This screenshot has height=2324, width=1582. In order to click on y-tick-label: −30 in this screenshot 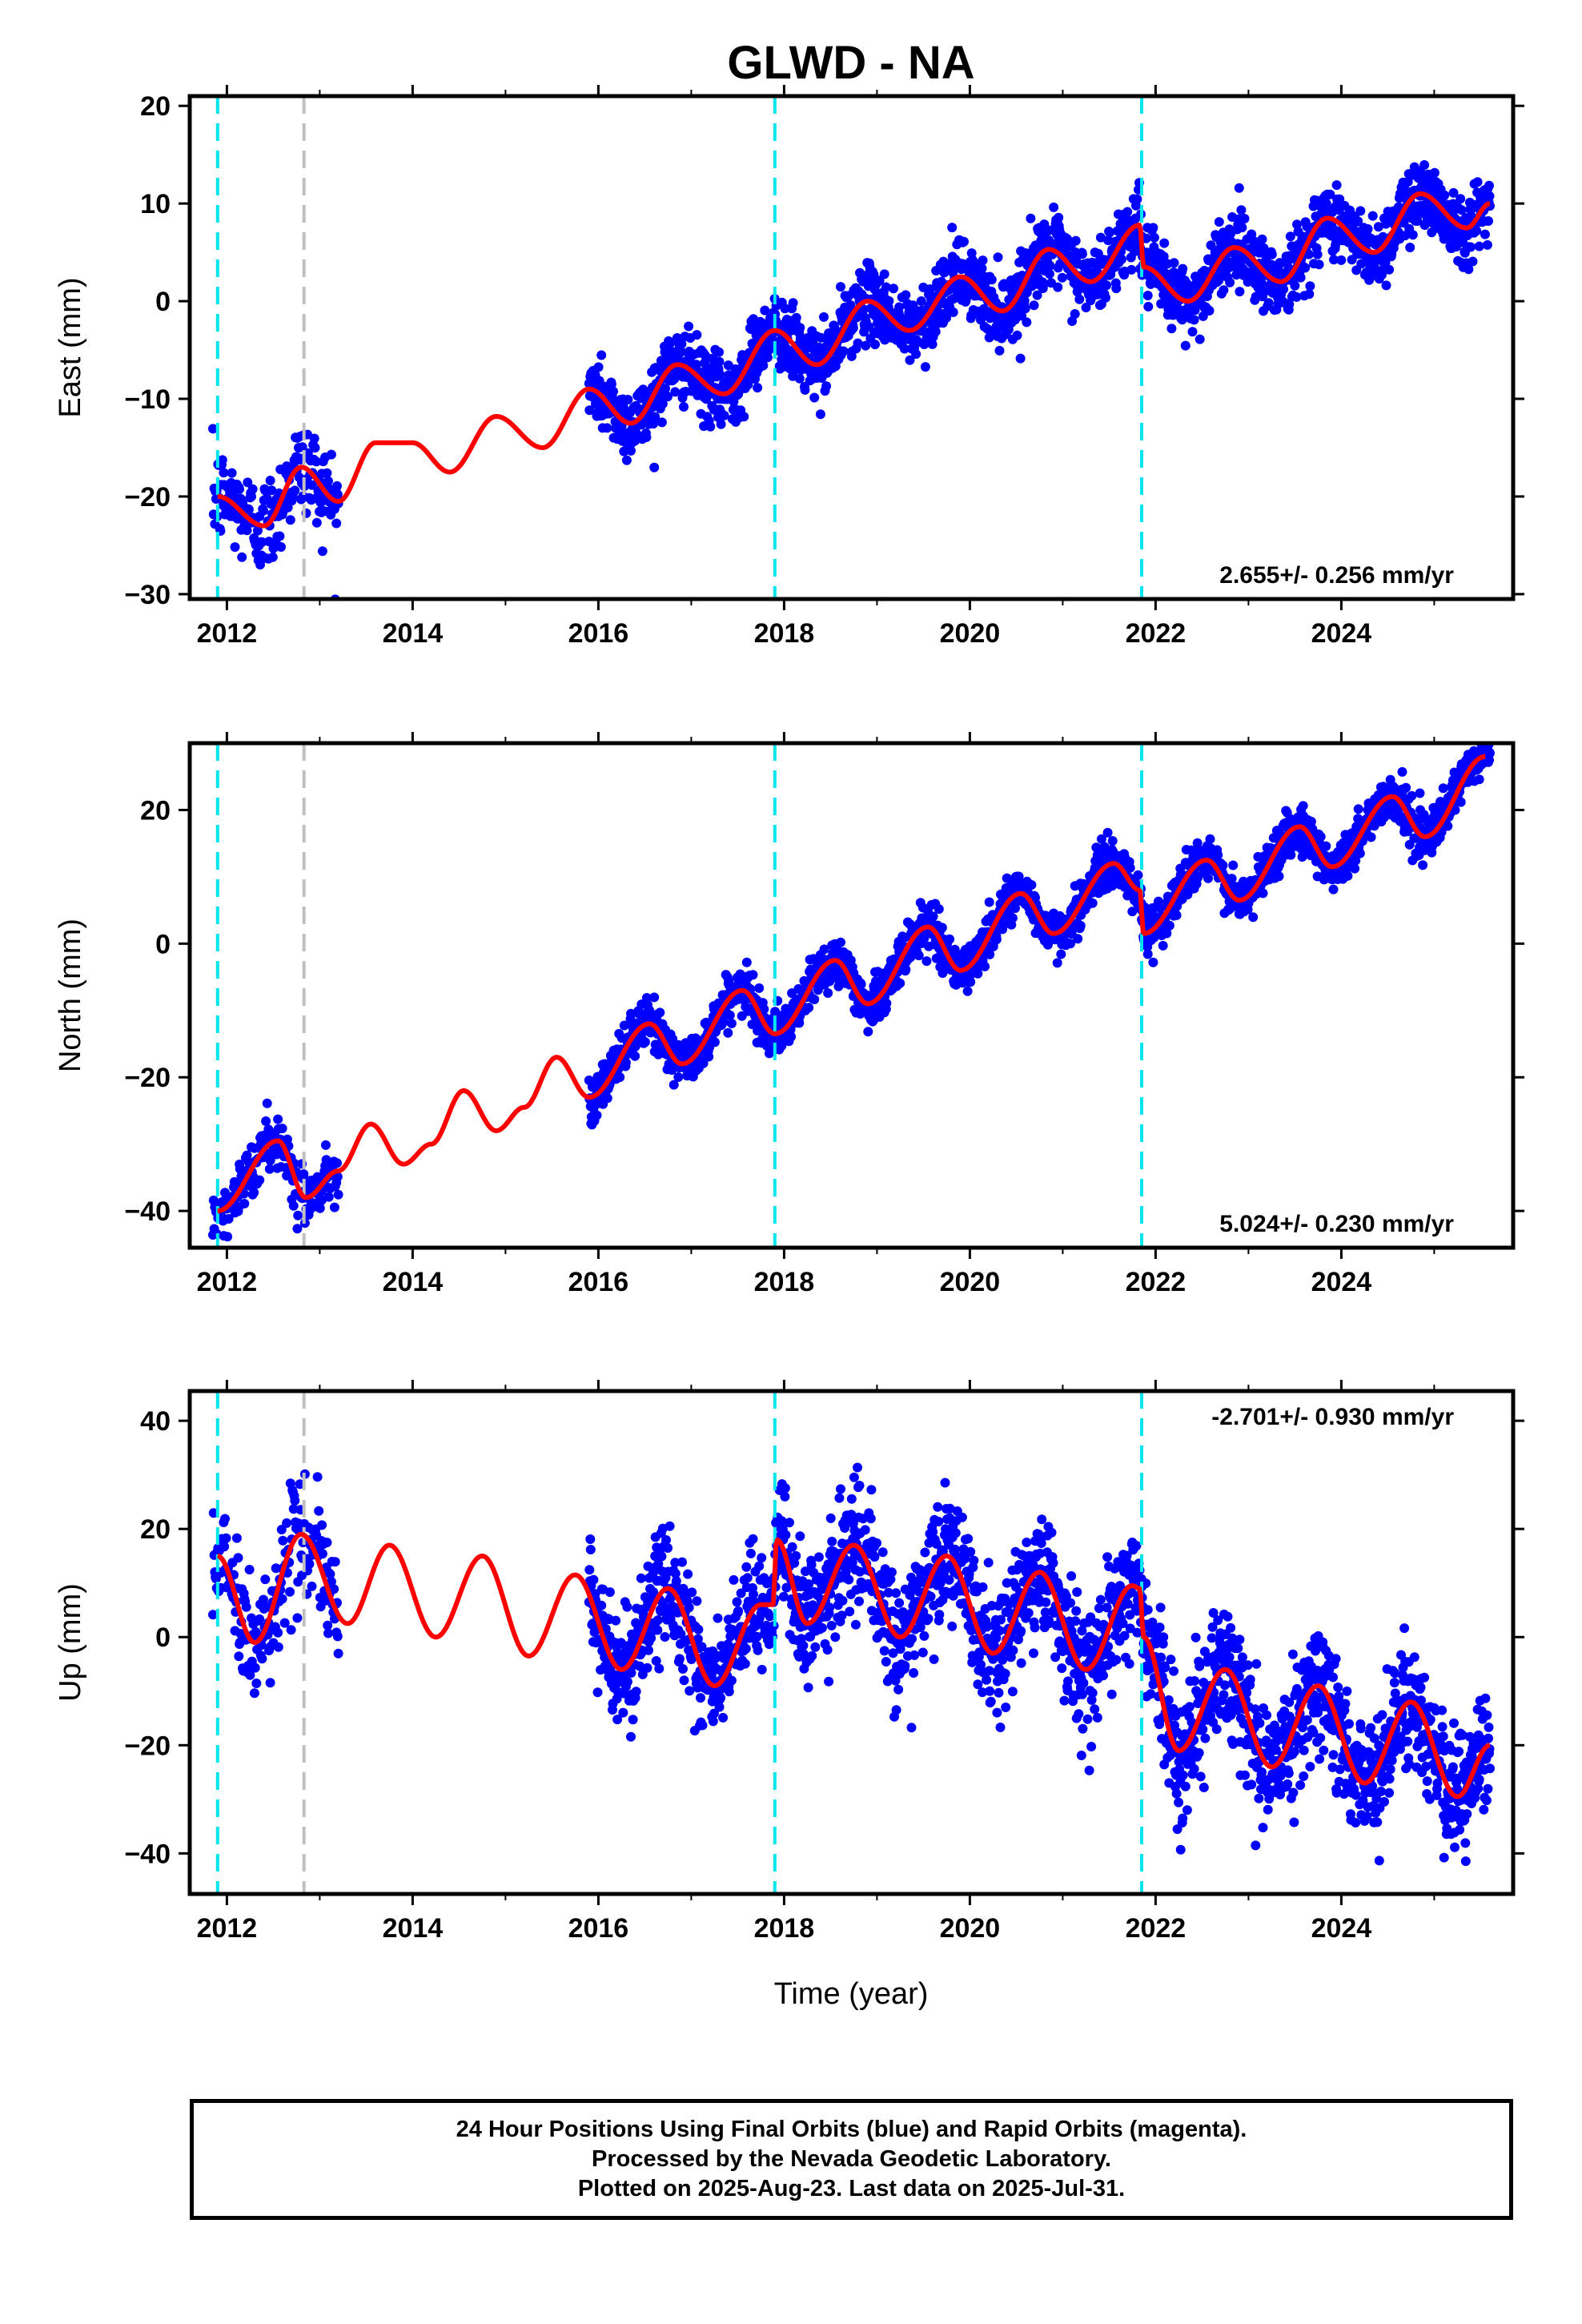, I will do `click(147, 595)`.